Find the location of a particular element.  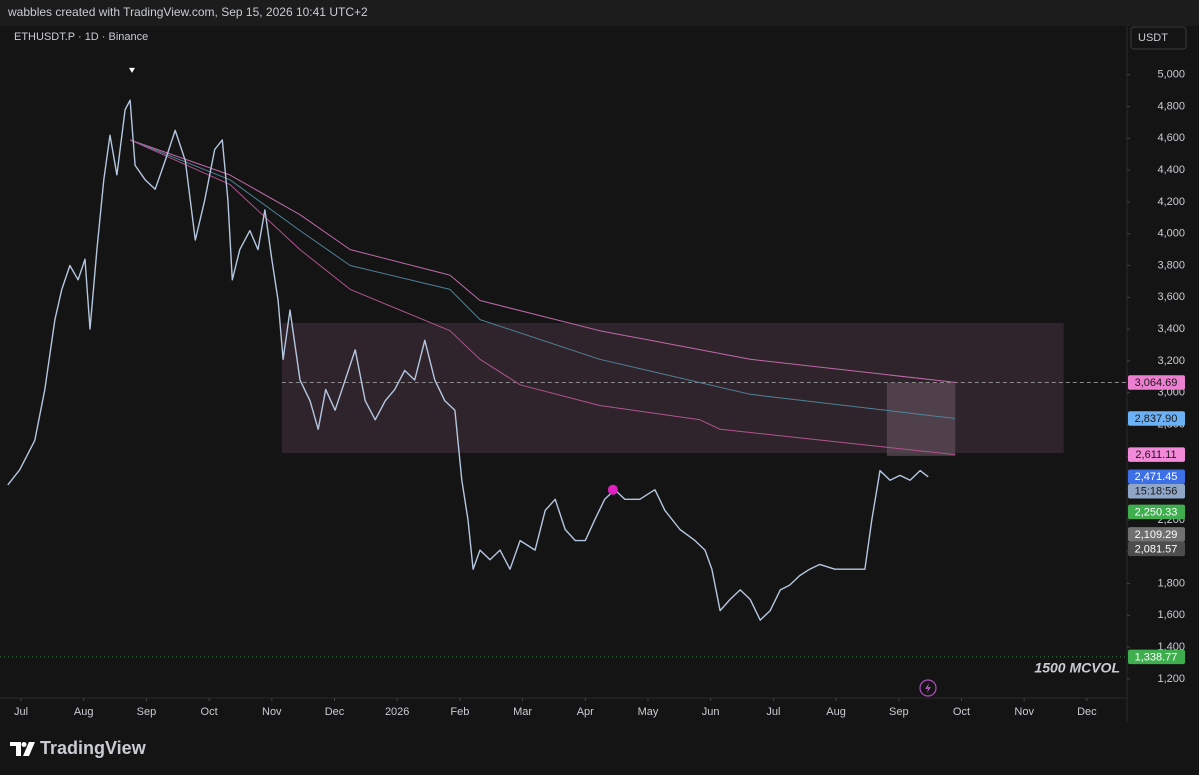

price-tag-label: 2,611.11 is located at coordinates (1155, 455).